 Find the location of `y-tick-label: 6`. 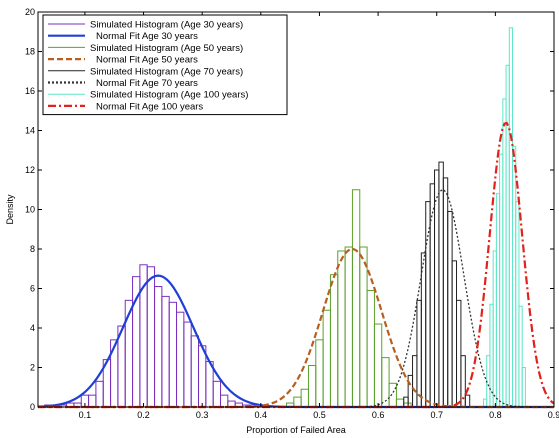

y-tick-label: 6 is located at coordinates (32, 289).